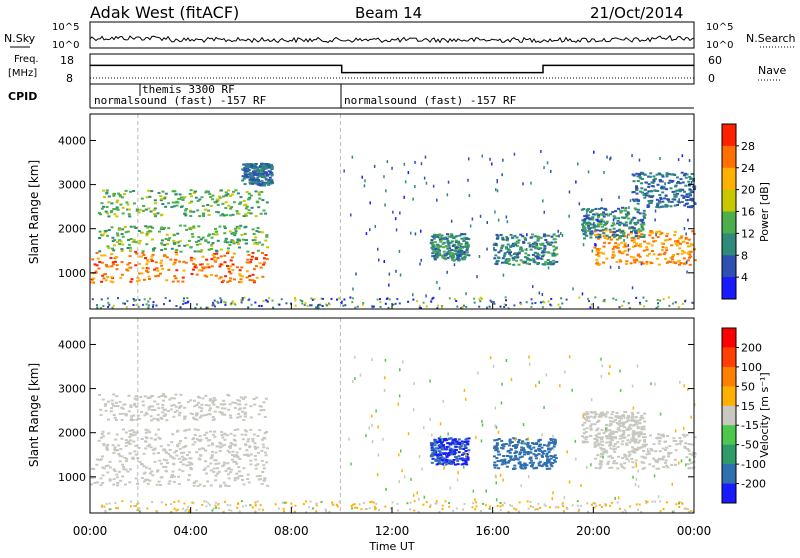 This screenshot has height=558, width=800. I want to click on colorbar-tick-label: 28, so click(748, 146).